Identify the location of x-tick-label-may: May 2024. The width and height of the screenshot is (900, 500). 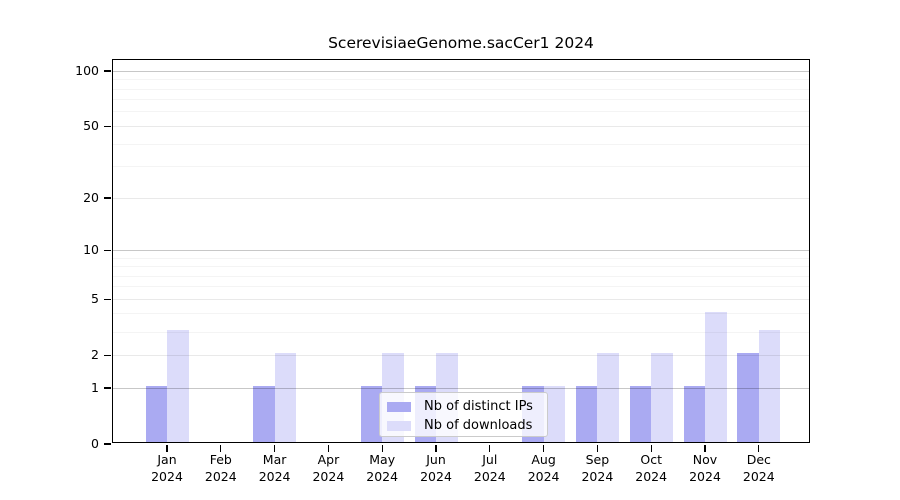
(382, 468).